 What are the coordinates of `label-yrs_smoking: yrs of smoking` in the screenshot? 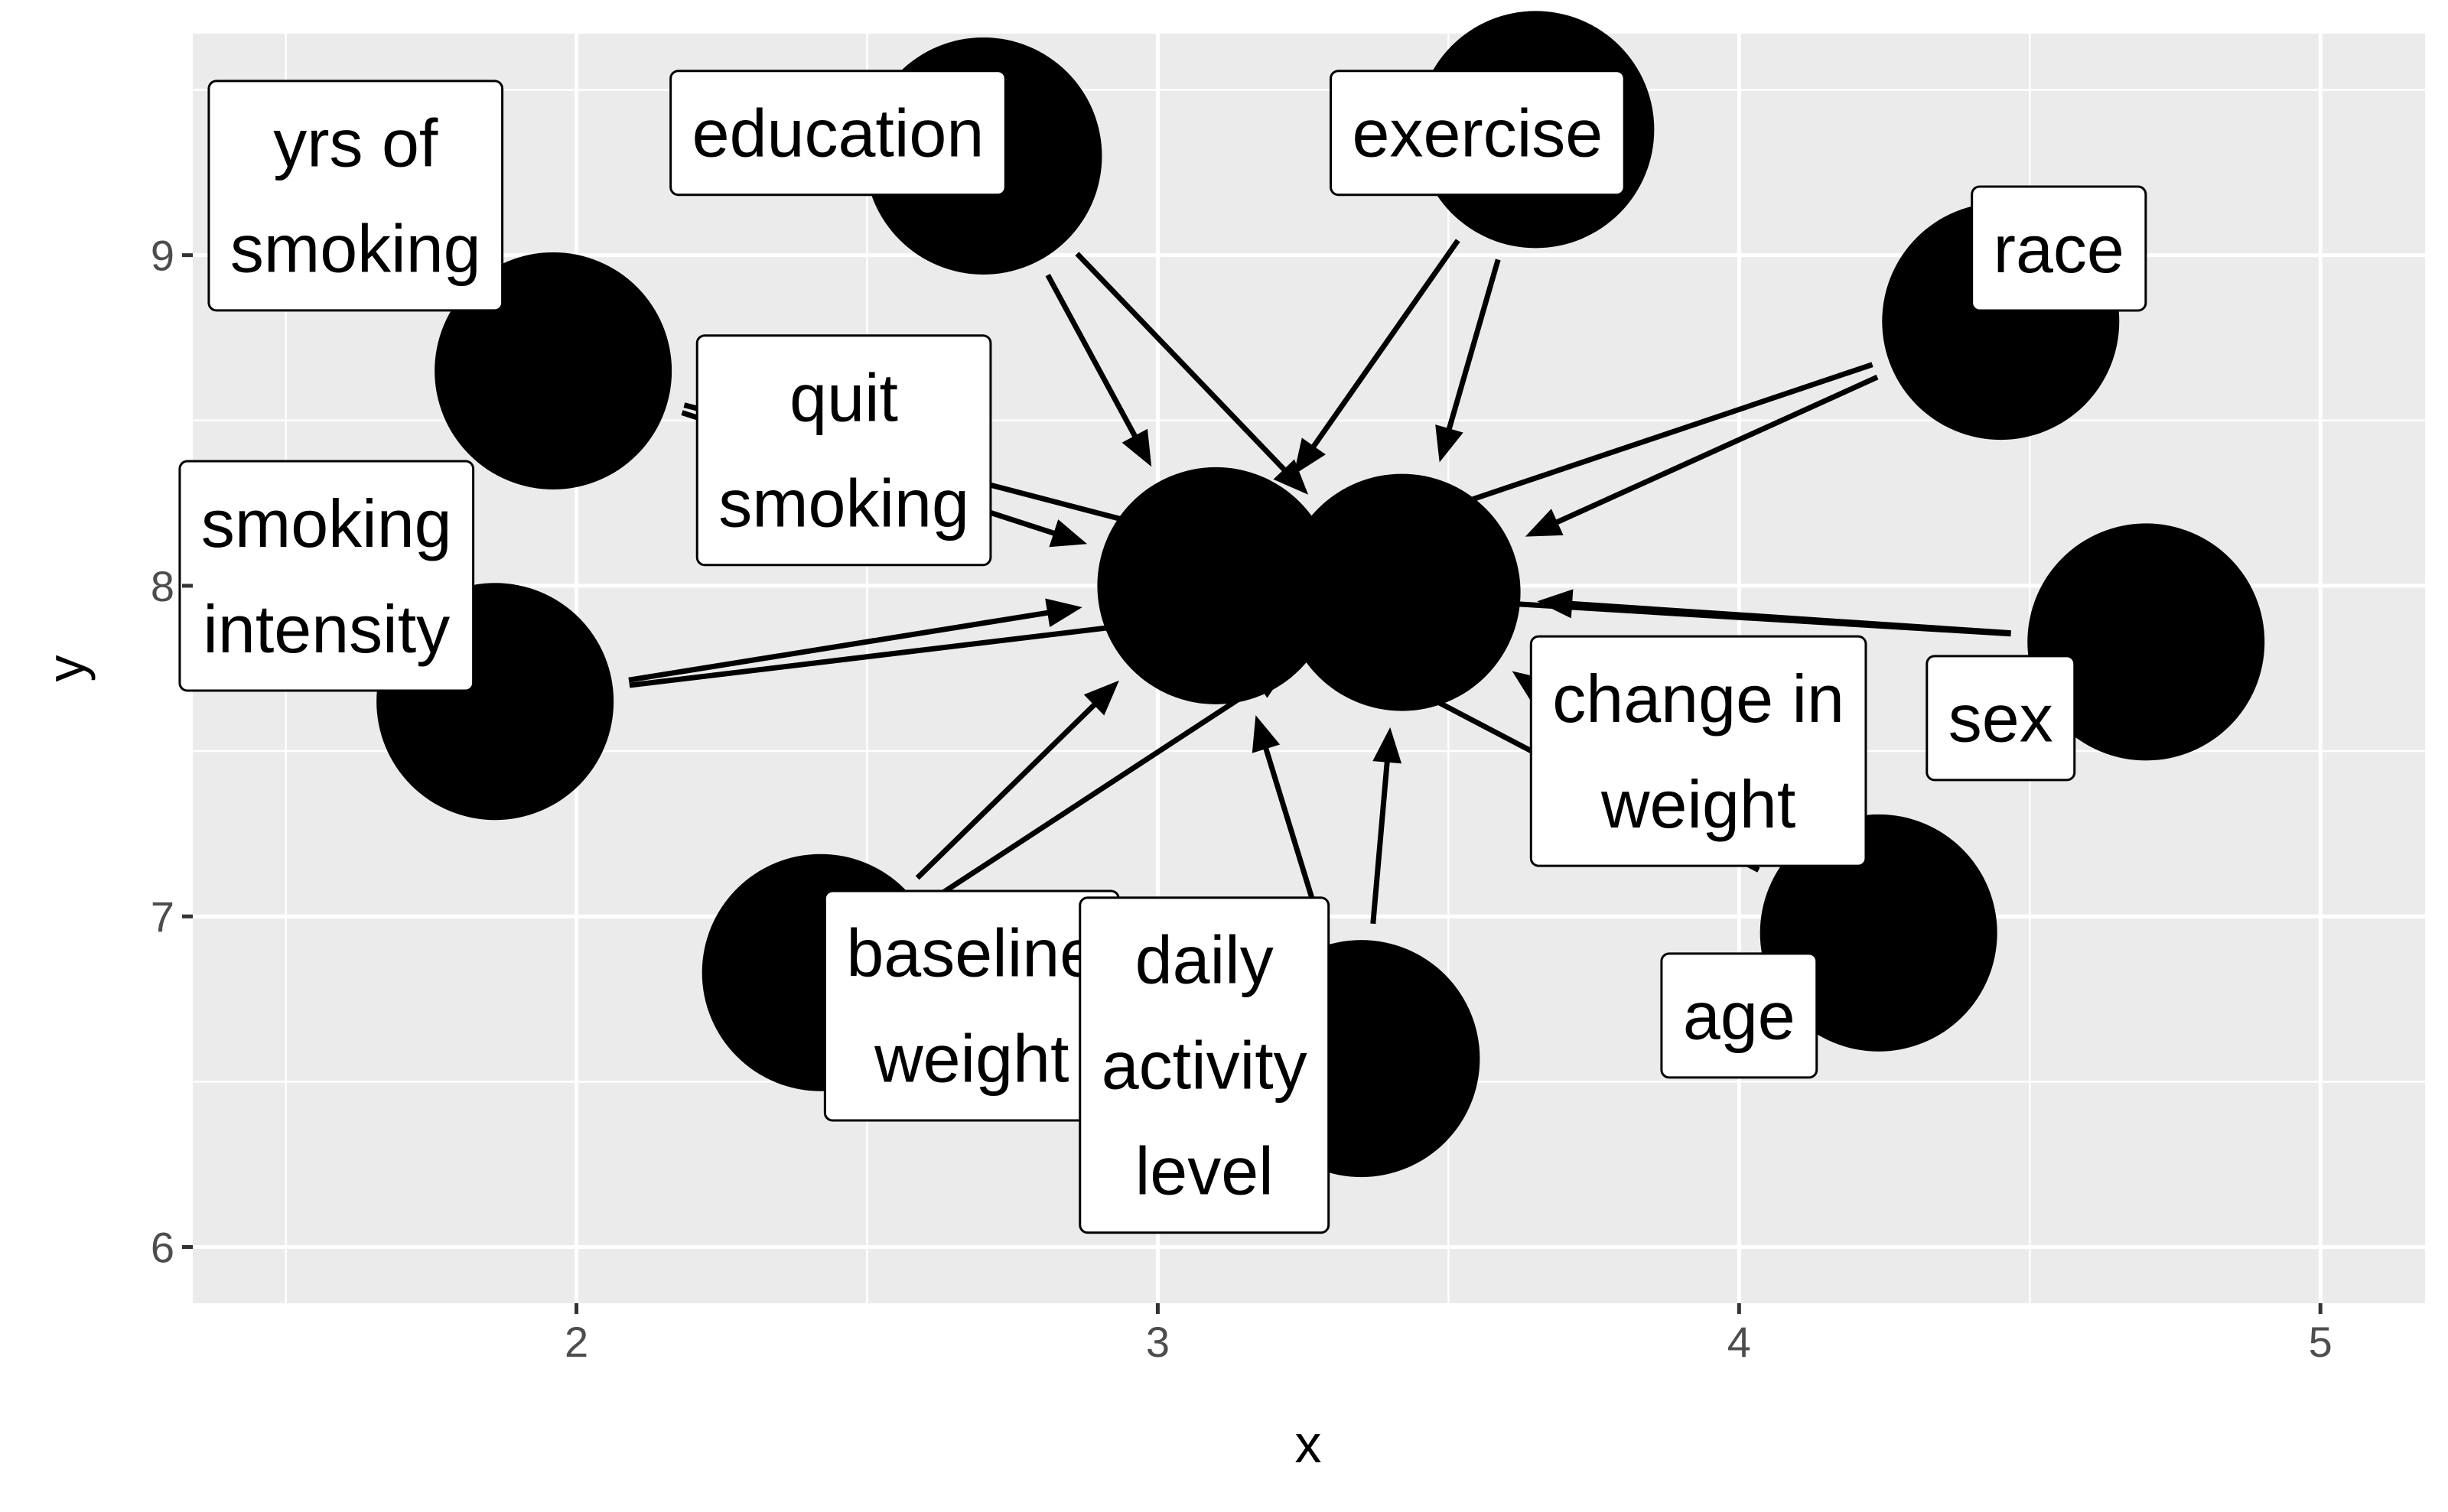 It's located at (355, 196).